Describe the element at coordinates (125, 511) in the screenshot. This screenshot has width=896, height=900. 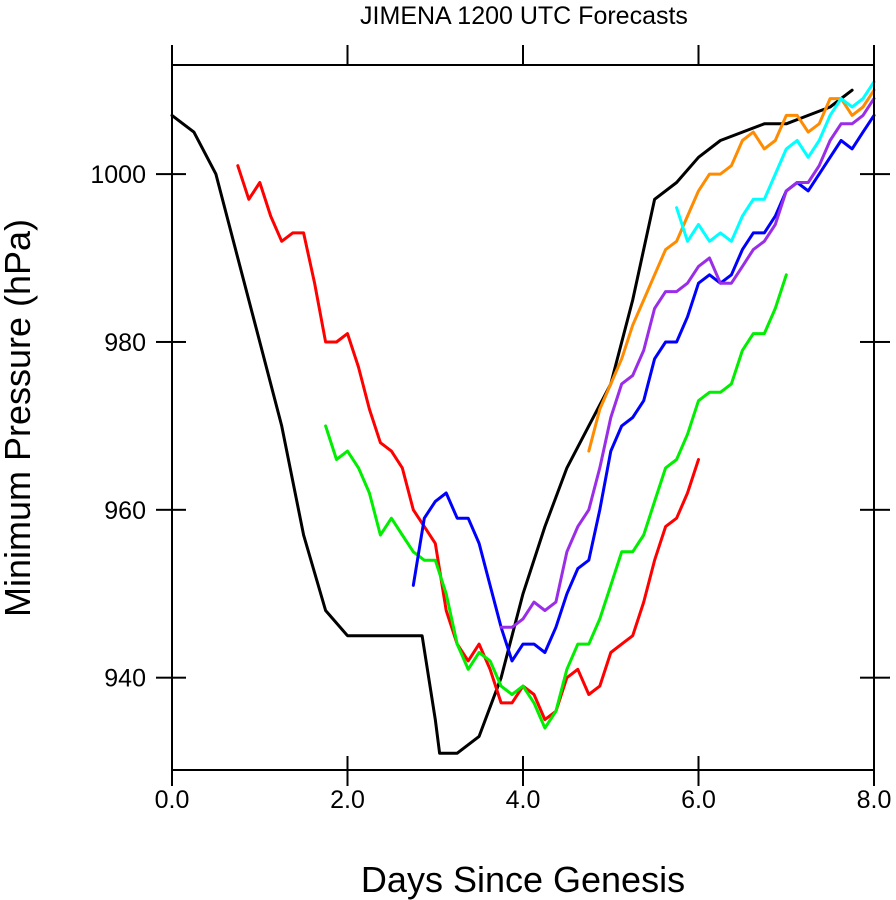
I see `y-tick-label: 960` at that location.